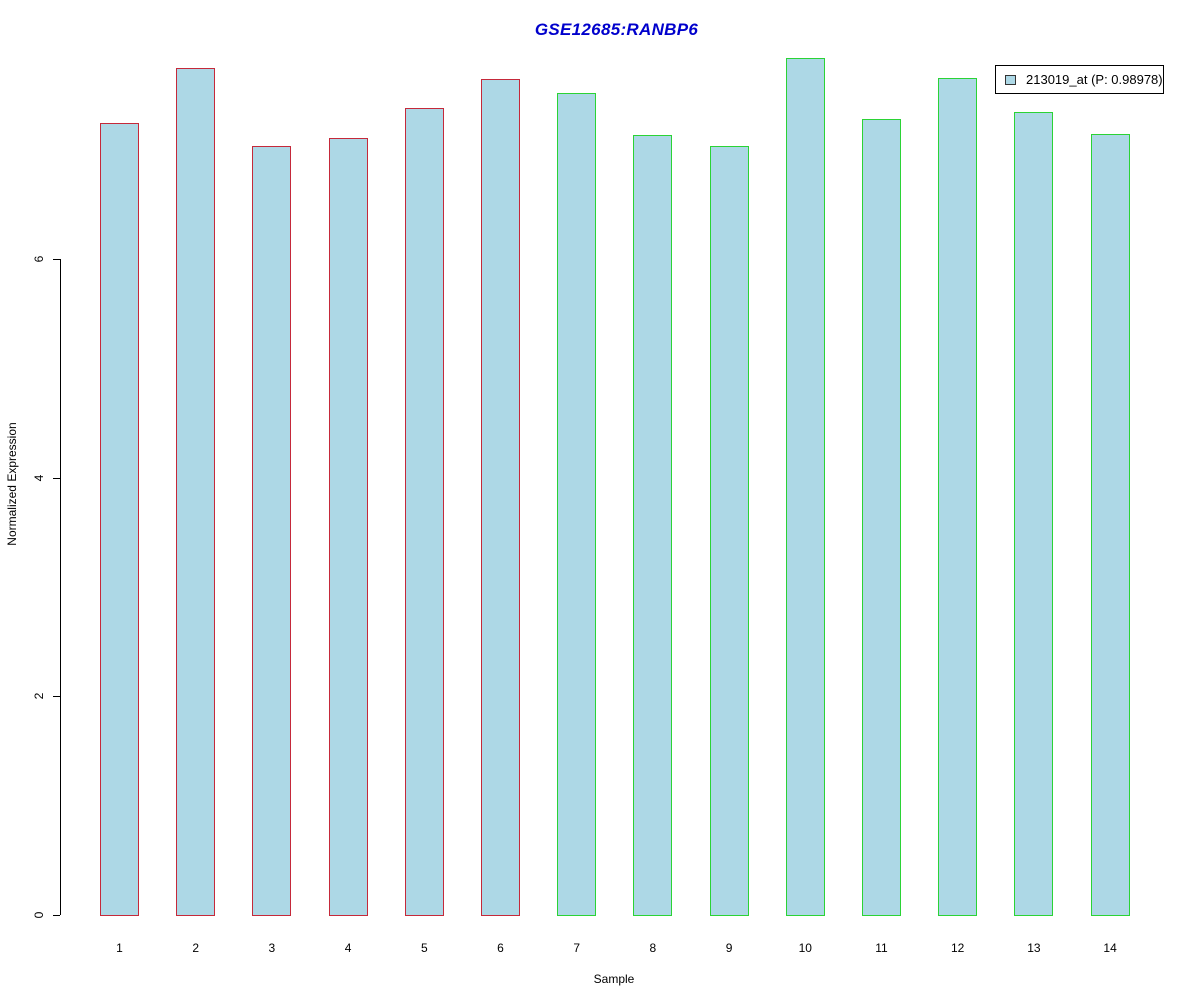 The image size is (1200, 1000). I want to click on legend-label: 213019_at (P: 0.98978), so click(1094, 79).